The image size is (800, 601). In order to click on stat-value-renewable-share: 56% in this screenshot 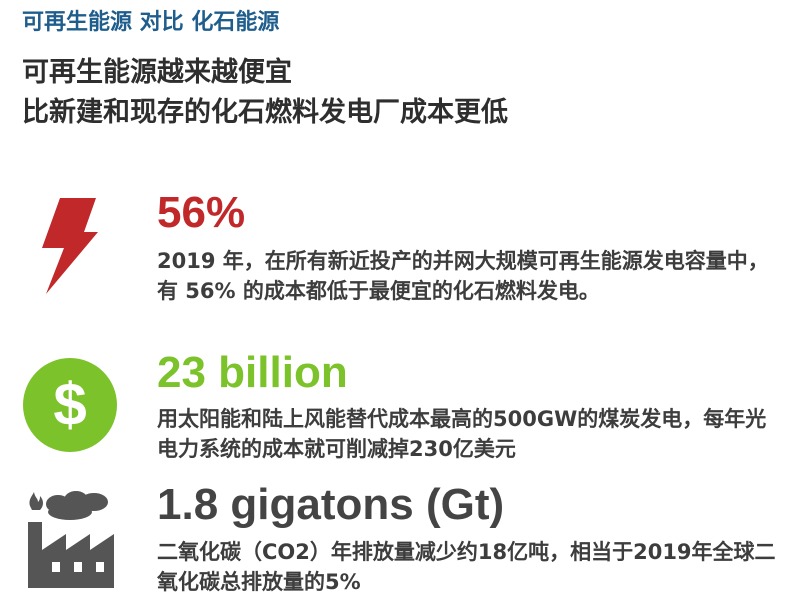, I will do `click(201, 212)`.